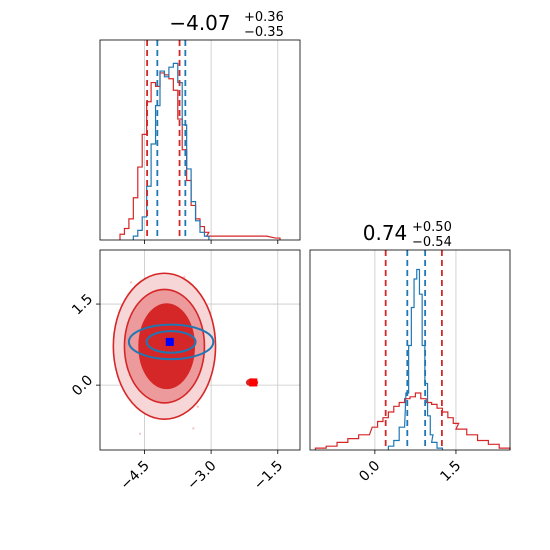 The width and height of the screenshot is (550, 550). Describe the element at coordinates (450, 471) in the screenshot. I see `tick-label-param2-1: 1.5` at that location.